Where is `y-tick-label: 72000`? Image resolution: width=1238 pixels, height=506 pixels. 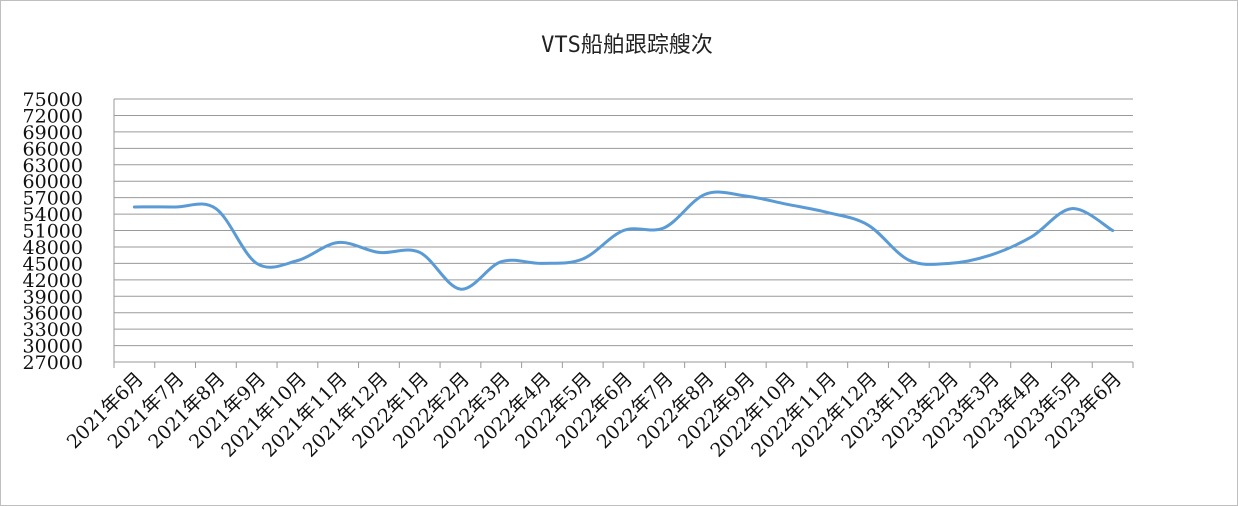
y-tick-label: 72000 is located at coordinates (53, 116).